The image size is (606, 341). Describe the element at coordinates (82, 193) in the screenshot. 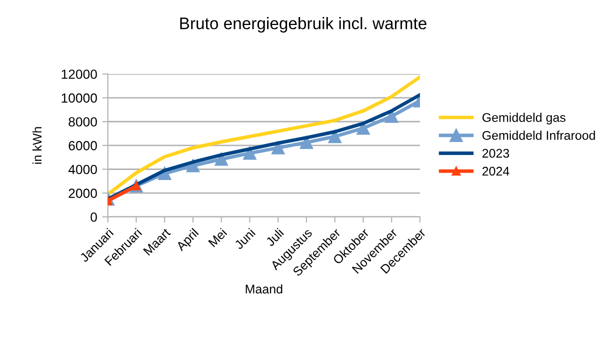

I see `y-tick-label: 2000` at that location.